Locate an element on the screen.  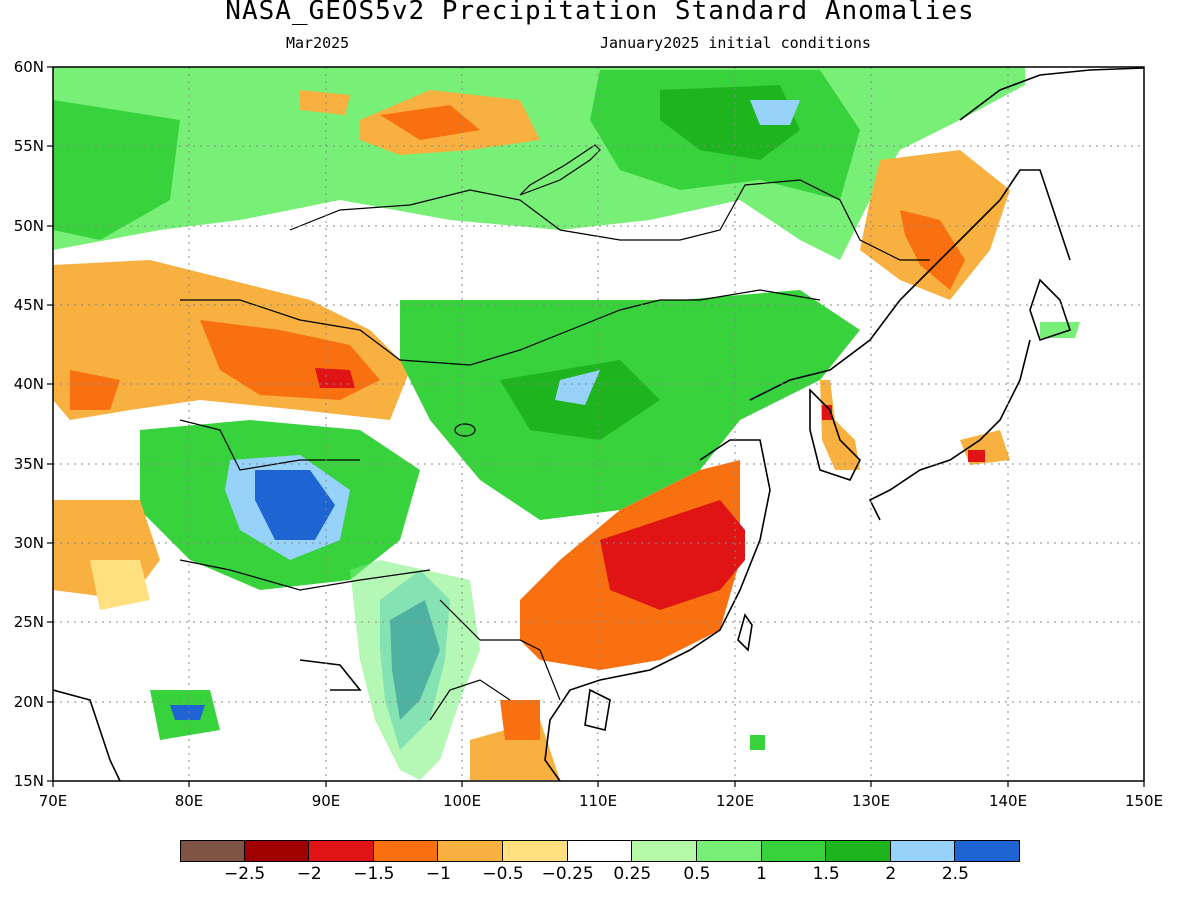
legend-frame is located at coordinates (600, 851).